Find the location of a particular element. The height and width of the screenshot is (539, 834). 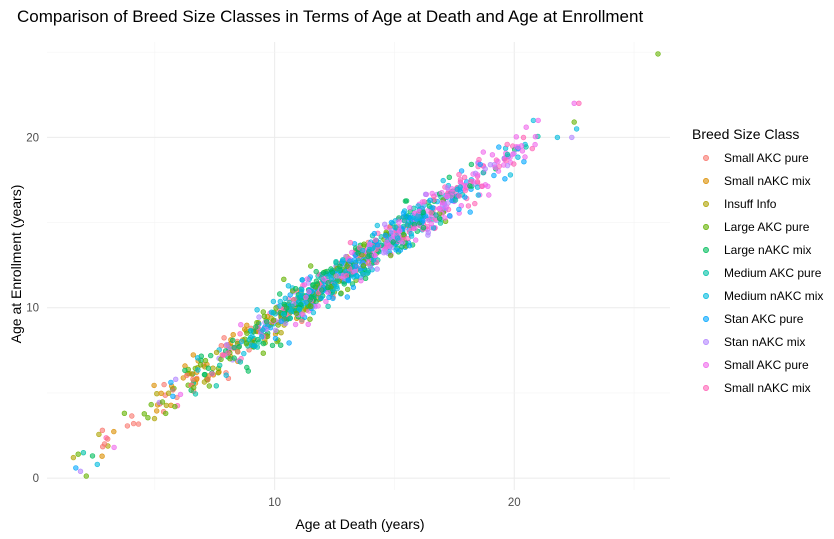

y-tick-label: 0 is located at coordinates (36, 479).